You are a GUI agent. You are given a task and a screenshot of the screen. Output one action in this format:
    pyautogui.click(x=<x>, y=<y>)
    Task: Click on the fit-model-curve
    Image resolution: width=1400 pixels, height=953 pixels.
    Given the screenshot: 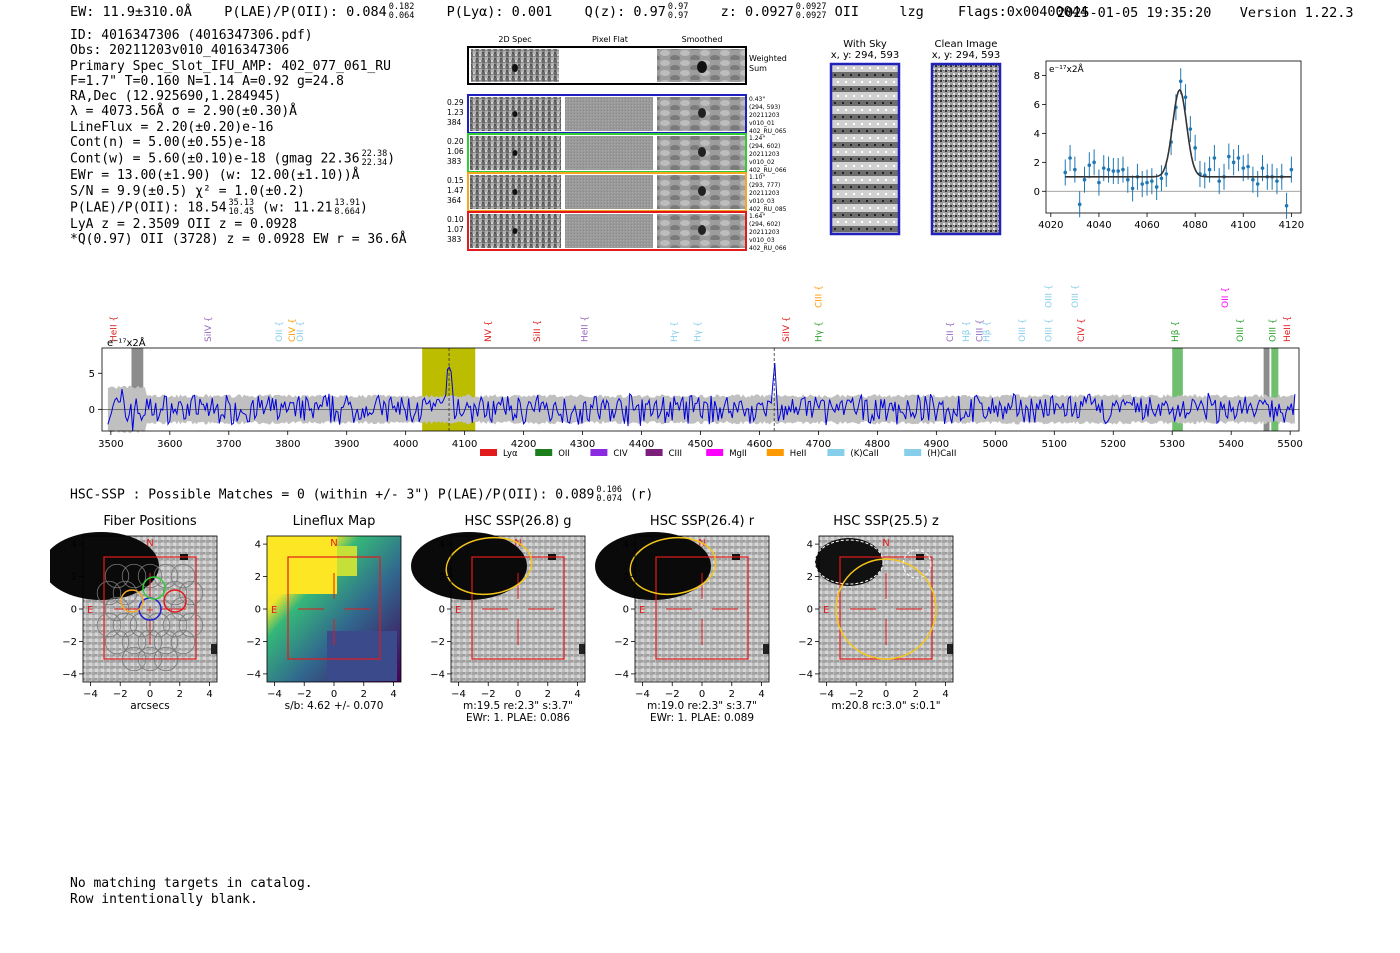 What is the action you would take?
    pyautogui.click(x=1178, y=133)
    